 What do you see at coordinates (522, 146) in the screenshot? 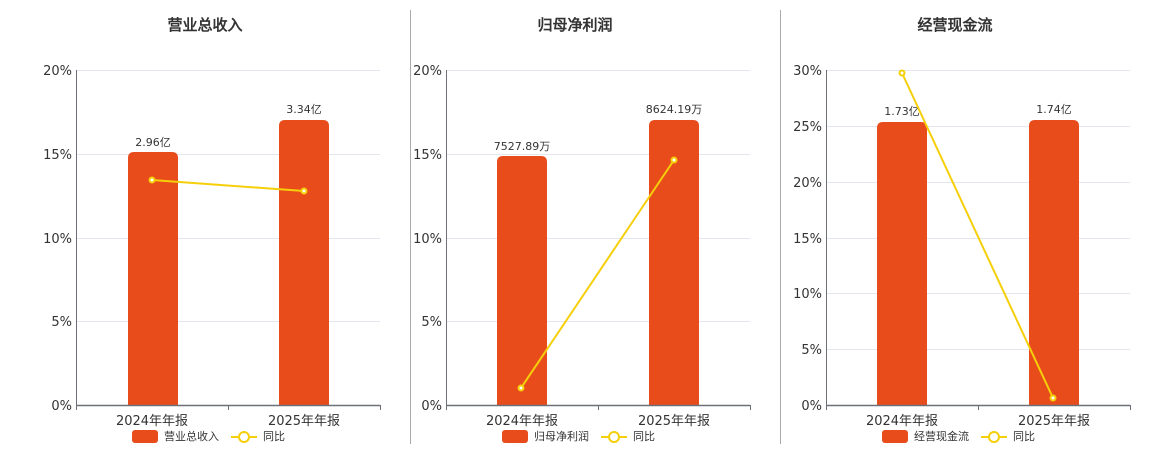
I see `bar-value-label: 7527.89万` at bounding box center [522, 146].